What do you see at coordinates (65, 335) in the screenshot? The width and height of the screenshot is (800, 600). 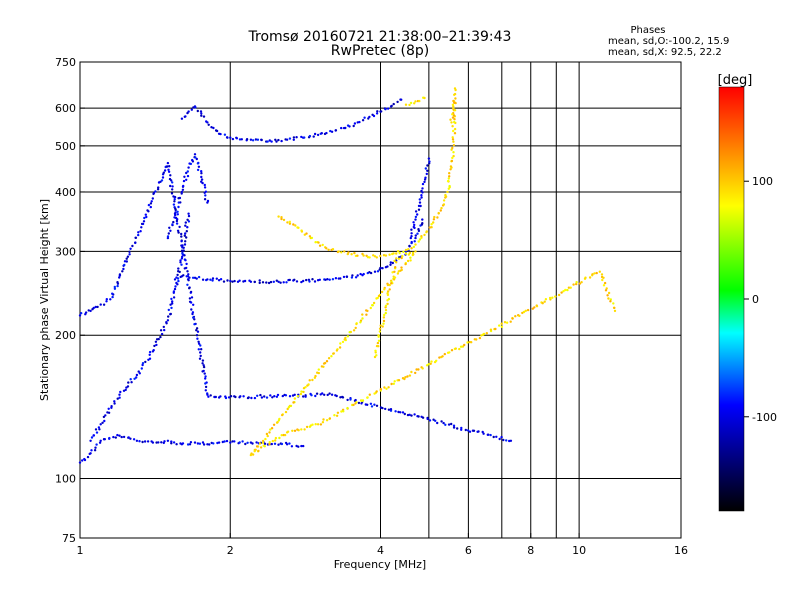 I see `y-tick-label: 200` at bounding box center [65, 335].